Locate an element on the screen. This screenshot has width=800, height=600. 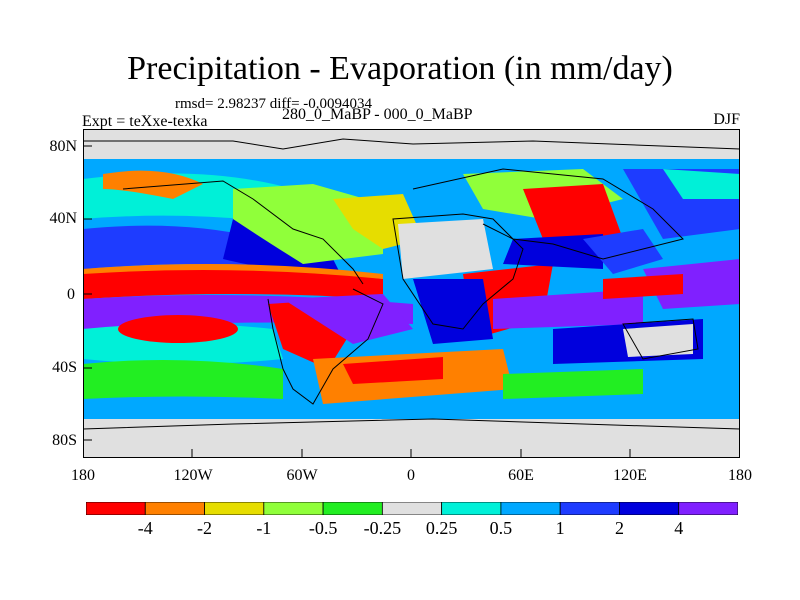
colorbar-label: -2 is located at coordinates (205, 528).